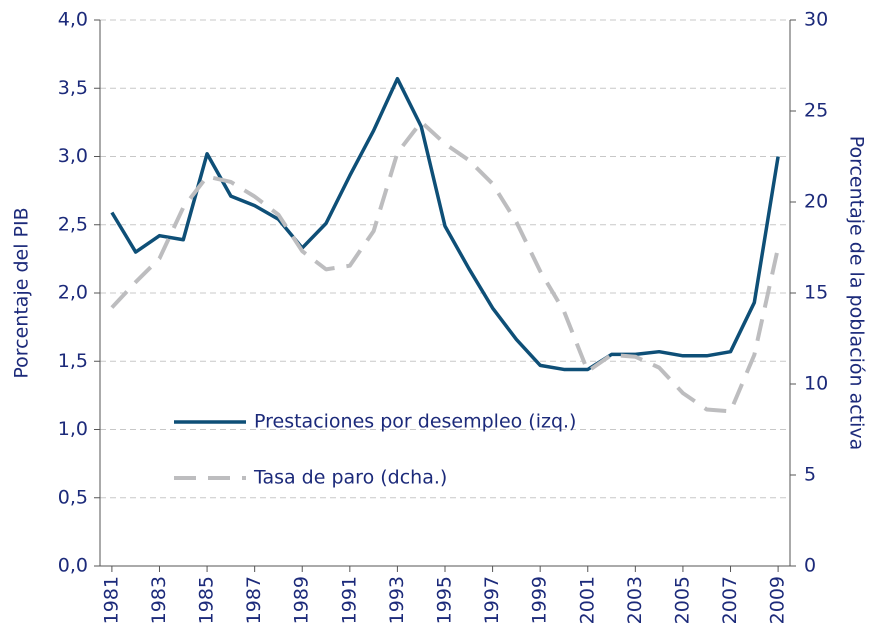  Describe the element at coordinates (397, 600) in the screenshot. I see `x-tick-label: 1993` at that location.